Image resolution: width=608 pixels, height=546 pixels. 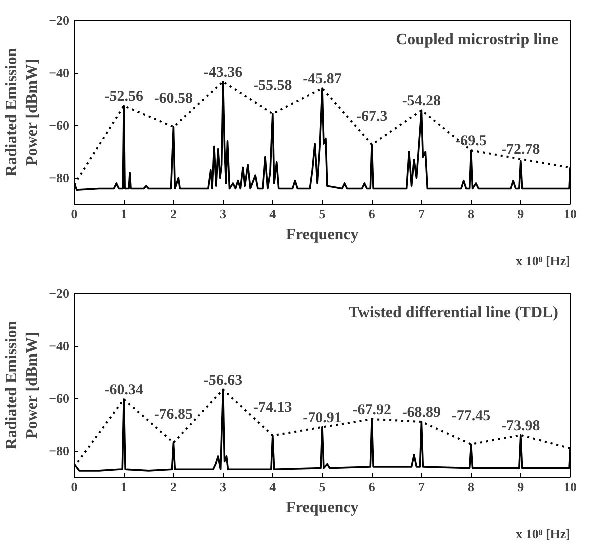 I want to click on data-label: -67.92, so click(x=372, y=410).